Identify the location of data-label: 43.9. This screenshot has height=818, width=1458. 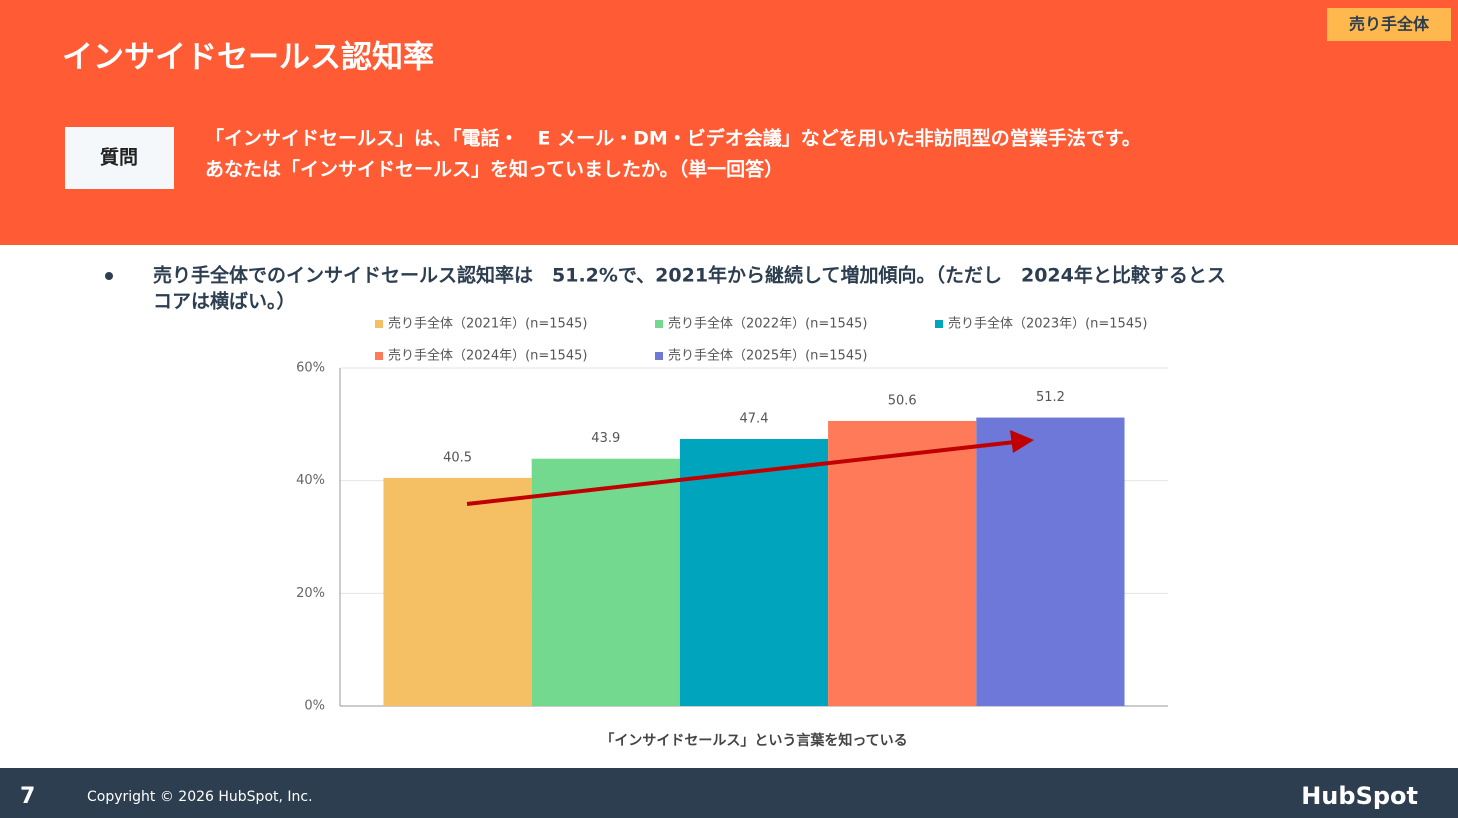
(605, 438).